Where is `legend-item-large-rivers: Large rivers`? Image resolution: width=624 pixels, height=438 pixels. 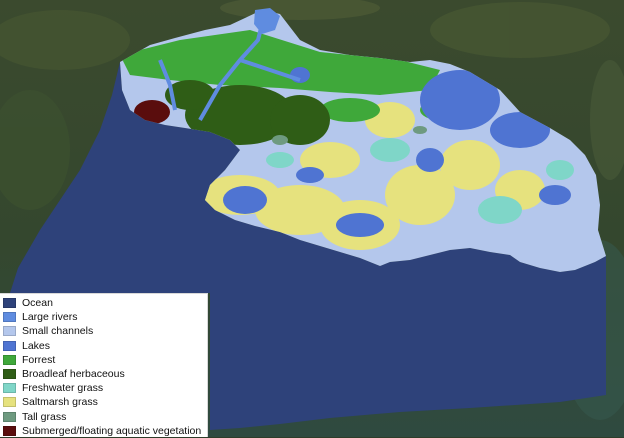 legend-item-large-rivers: Large rivers is located at coordinates (105, 317).